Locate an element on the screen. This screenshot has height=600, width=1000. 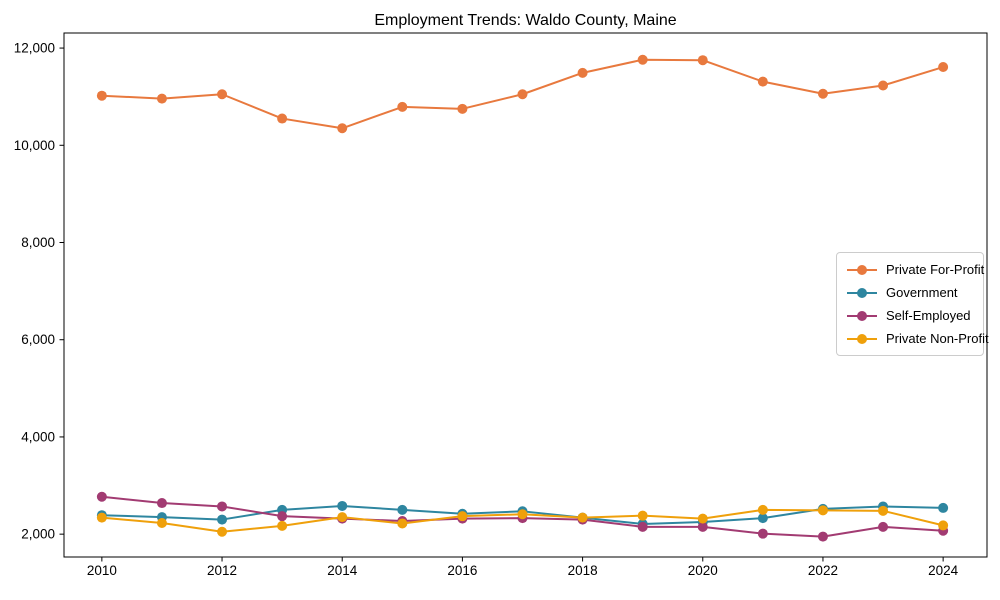
legend-item-0: Private For-Profit is located at coordinates (915, 269).